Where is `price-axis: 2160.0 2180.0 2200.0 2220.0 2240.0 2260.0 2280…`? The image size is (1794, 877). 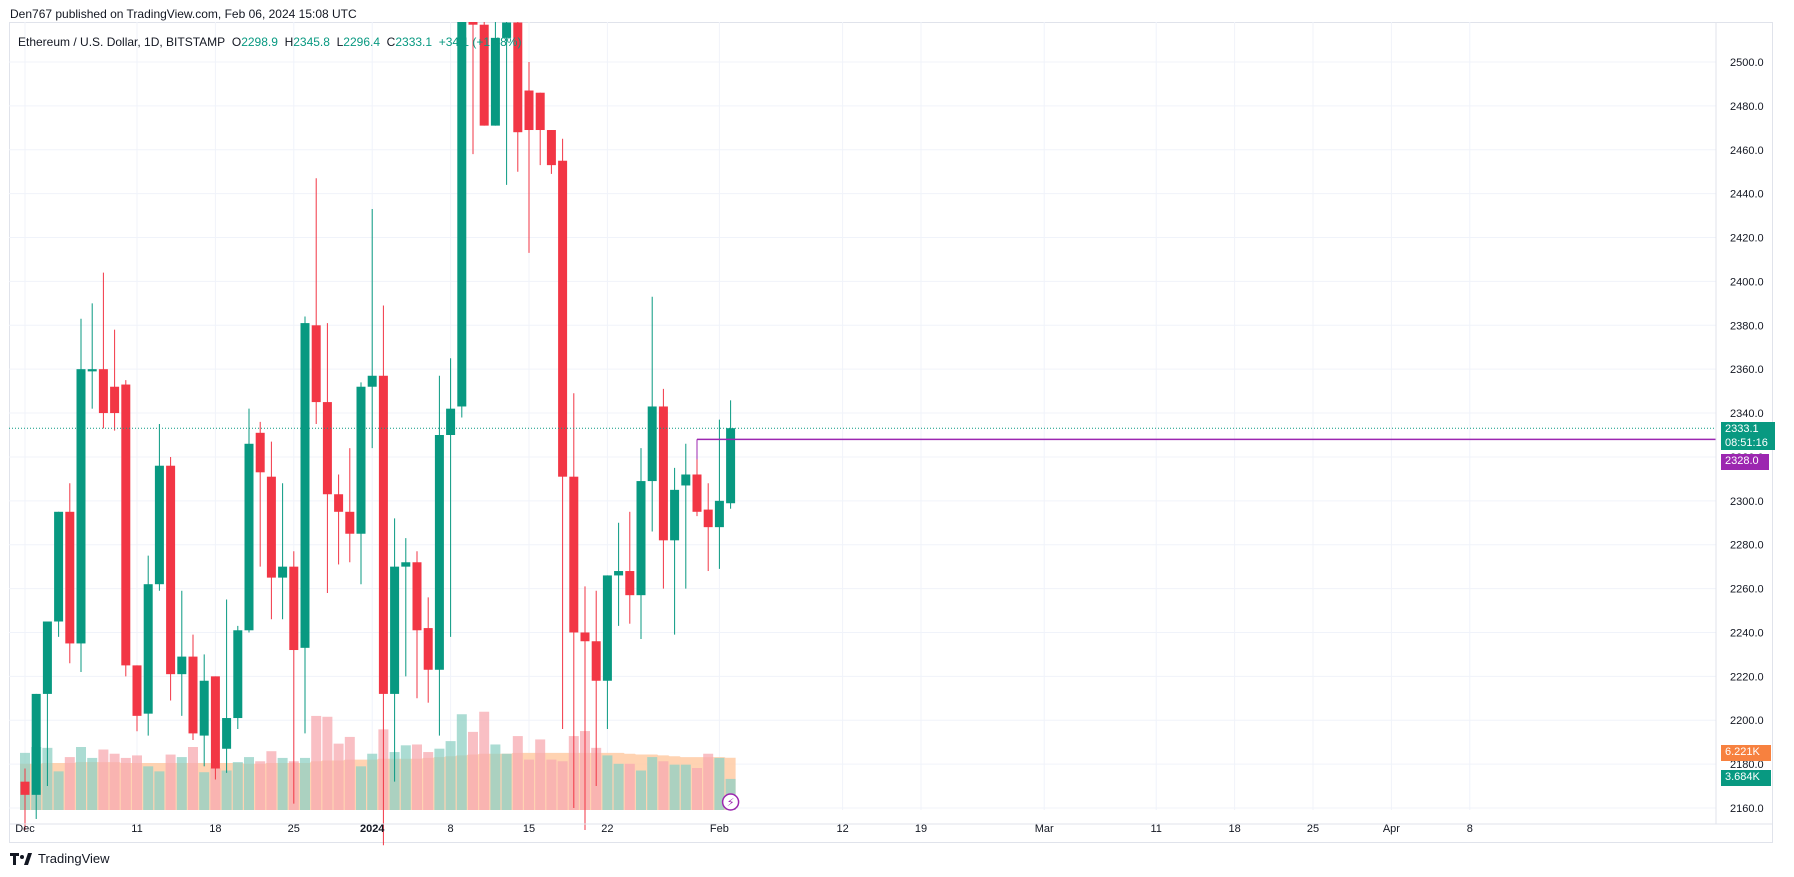
price-axis: 2160.0 2180.0 2200.0 2220.0 2240.0 2260.0 2280… is located at coordinates (1739, 423).